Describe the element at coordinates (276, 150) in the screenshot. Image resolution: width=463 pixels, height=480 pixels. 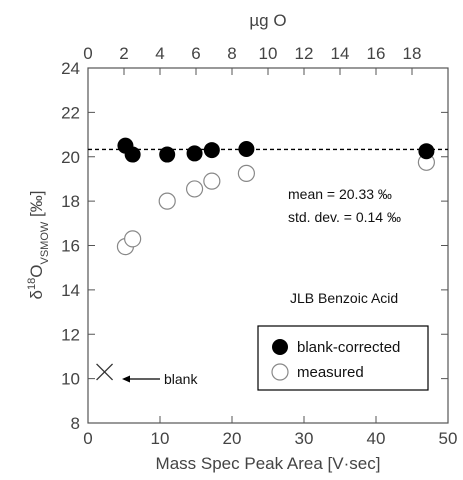
I see `blank-corrected-series` at that location.